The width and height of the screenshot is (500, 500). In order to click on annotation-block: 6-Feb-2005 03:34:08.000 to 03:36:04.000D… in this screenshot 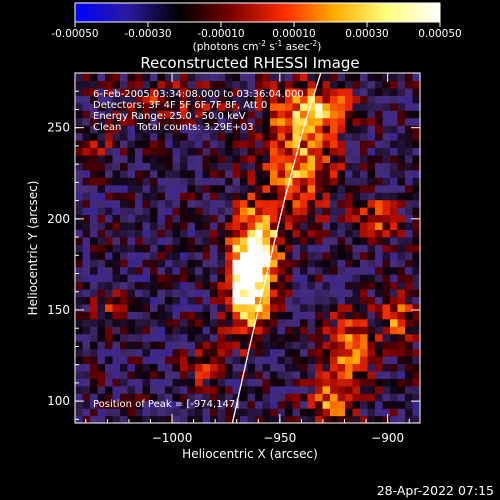, I will do `click(198, 111)`.